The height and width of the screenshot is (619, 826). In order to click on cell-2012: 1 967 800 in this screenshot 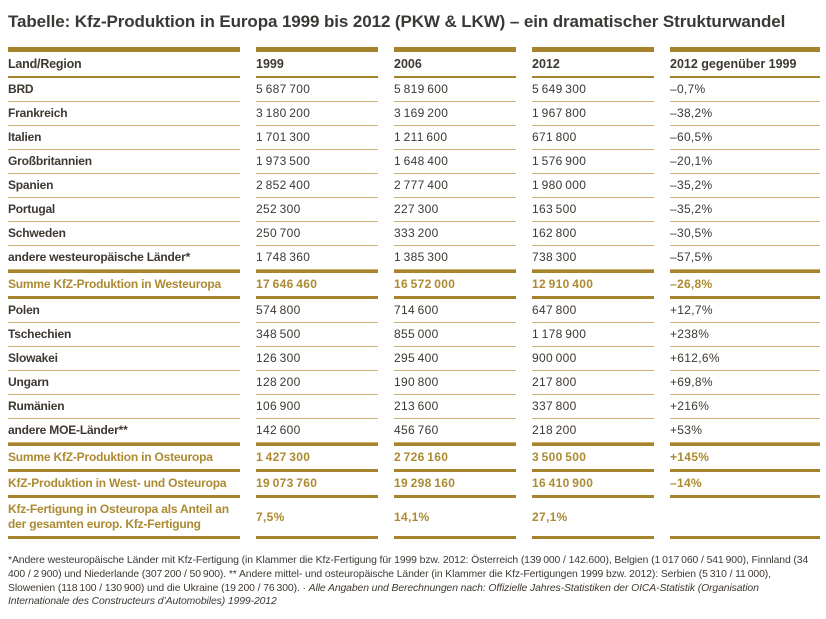, I will do `click(593, 114)`.